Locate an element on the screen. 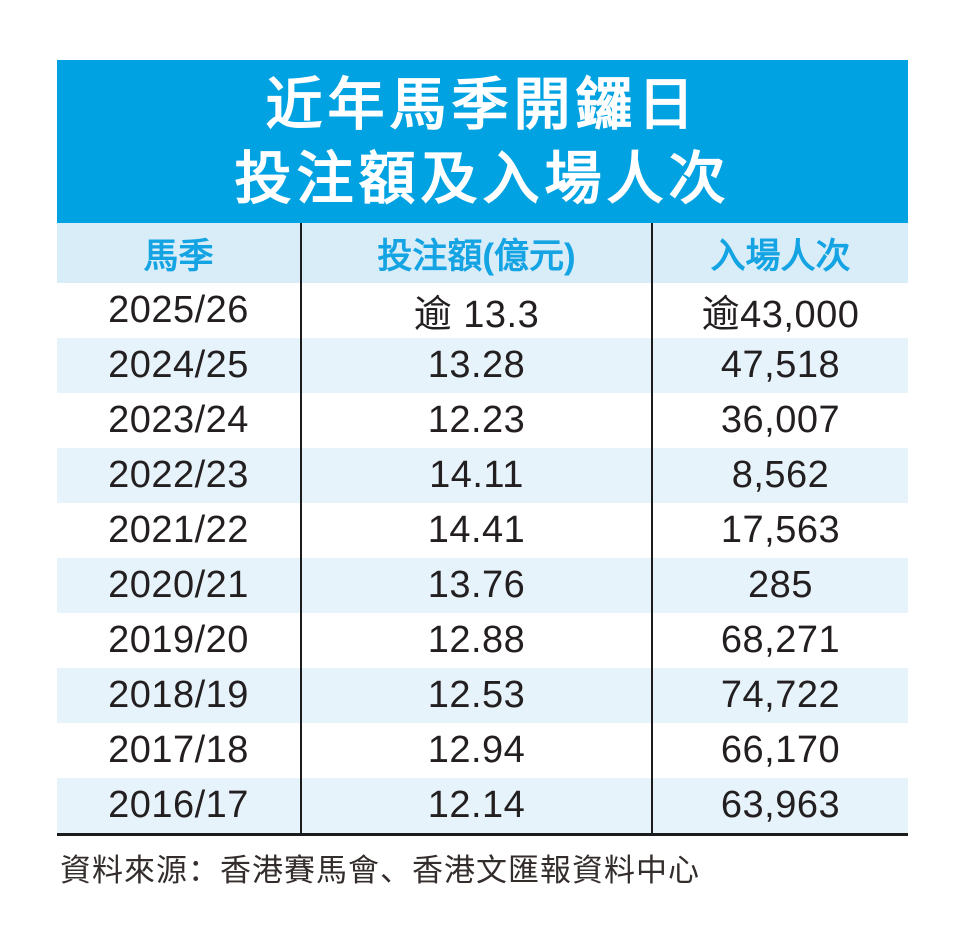  cell-turnover: 逾 13.3 is located at coordinates (476, 310).